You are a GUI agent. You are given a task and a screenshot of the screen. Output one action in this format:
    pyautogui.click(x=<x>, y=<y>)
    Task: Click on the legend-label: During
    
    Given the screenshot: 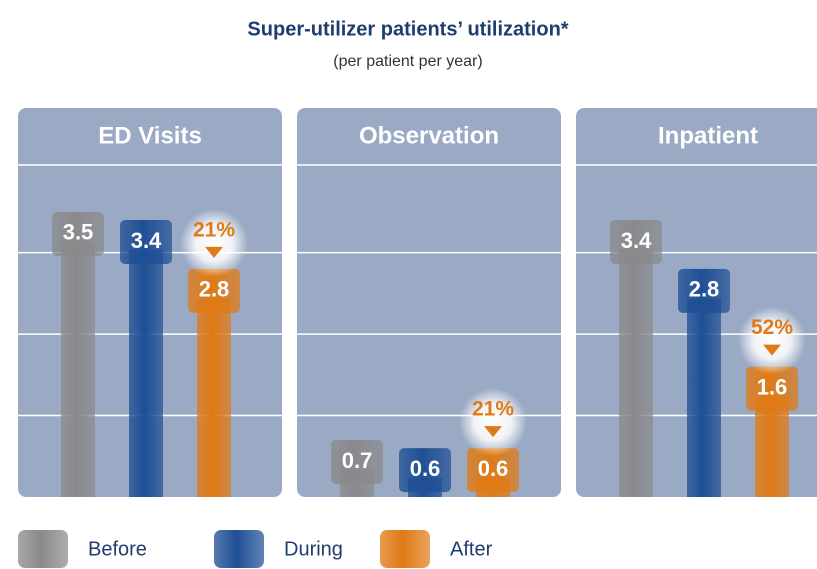 What is the action you would take?
    pyautogui.click(x=313, y=549)
    